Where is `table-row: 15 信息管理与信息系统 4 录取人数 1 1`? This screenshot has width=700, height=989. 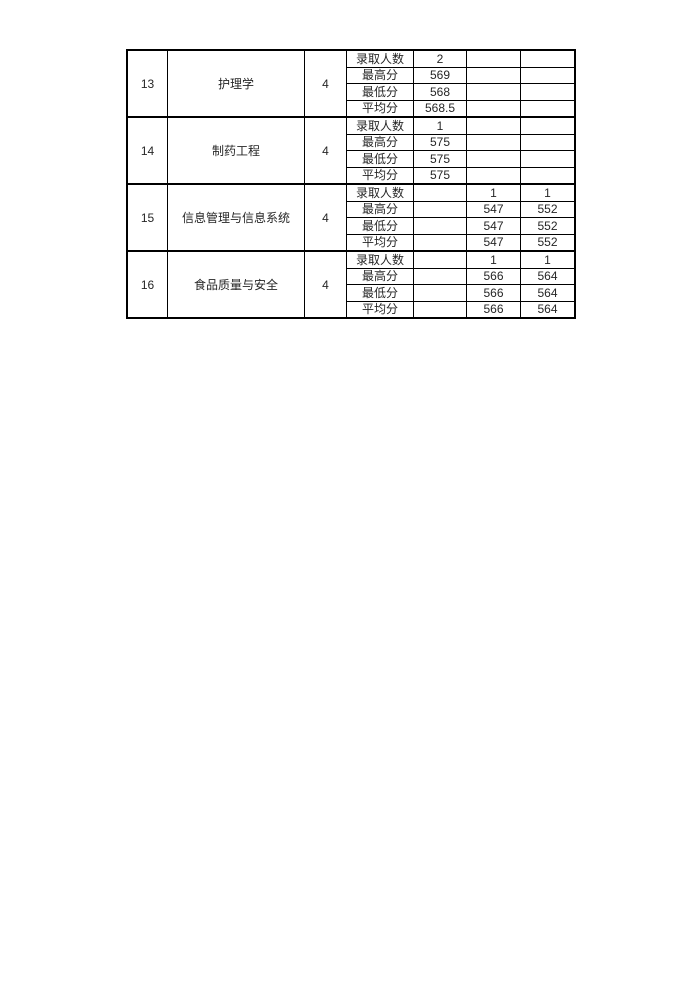
table-row: 15 信息管理与信息系统 4 录取人数 1 1 is located at coordinates (351, 217).